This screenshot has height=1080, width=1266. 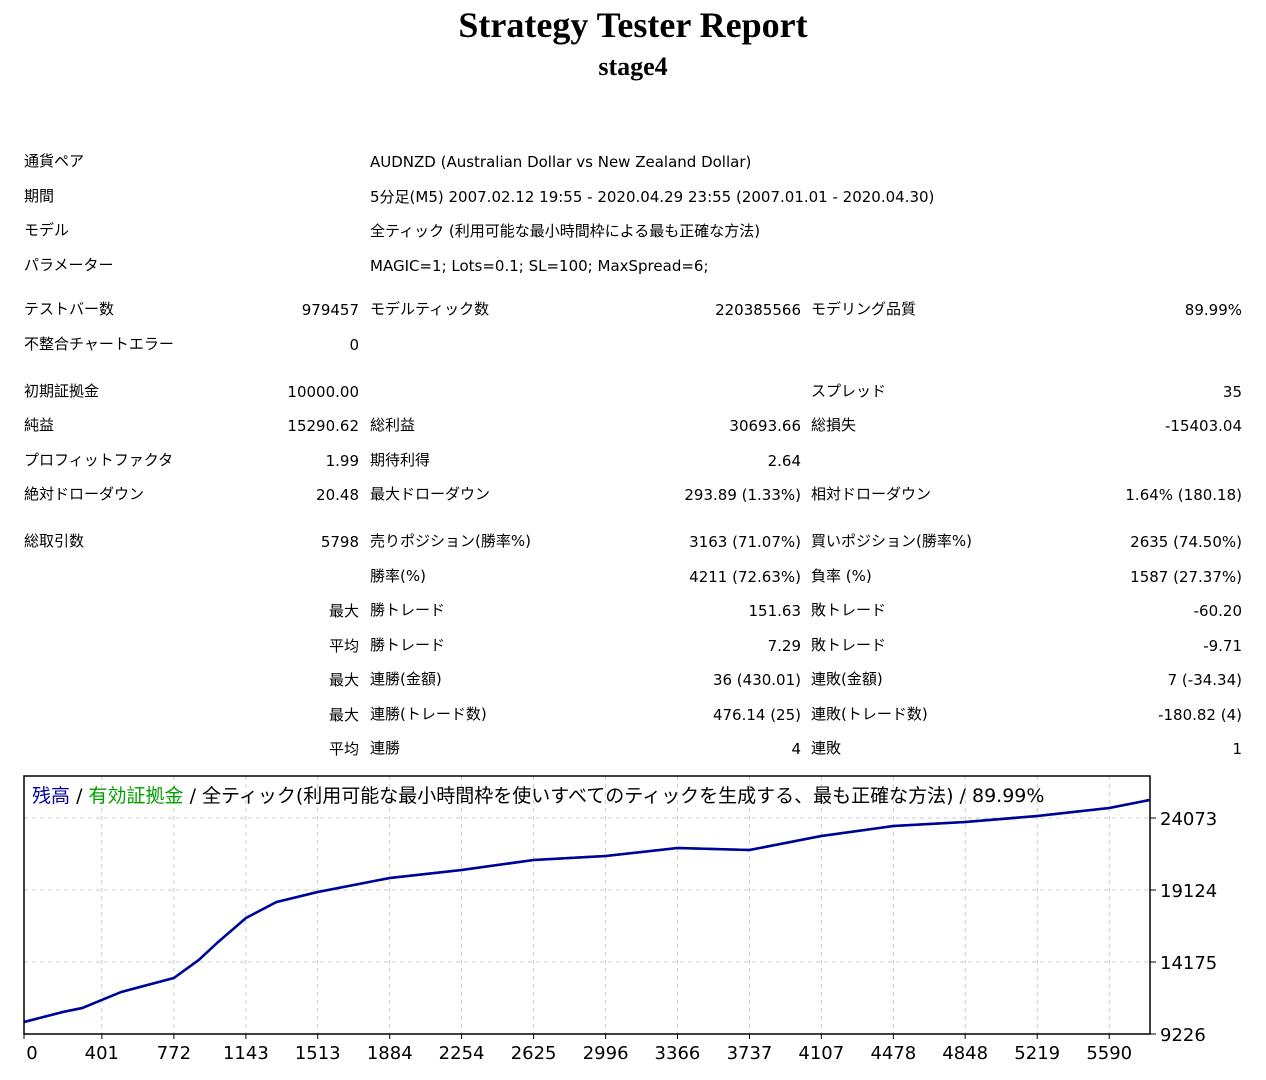 What do you see at coordinates (393, 425) in the screenshot?
I see `stat-label: 総利益` at bounding box center [393, 425].